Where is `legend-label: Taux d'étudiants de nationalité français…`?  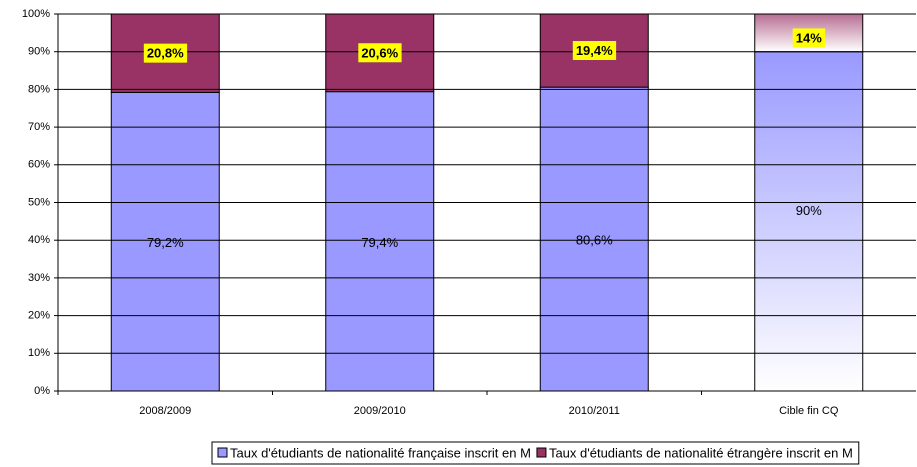
legend-label: Taux d'étudiants de nationalité français… is located at coordinates (380, 452).